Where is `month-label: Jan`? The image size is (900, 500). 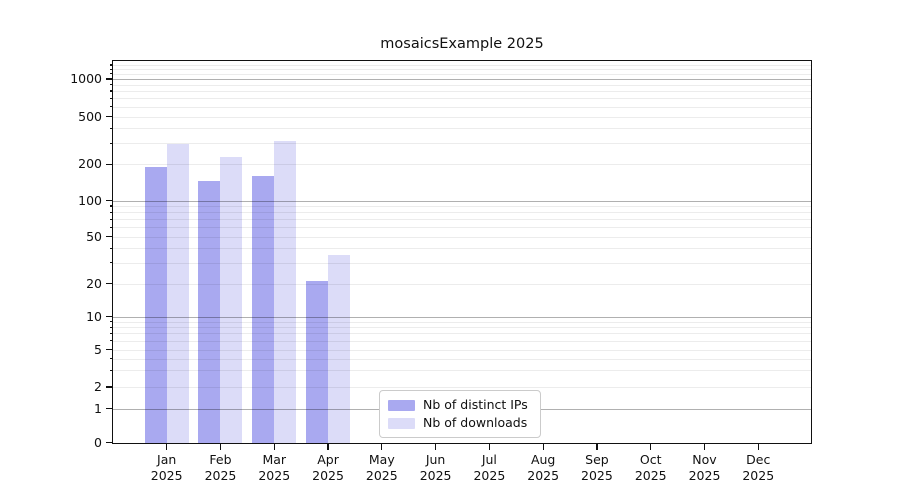 month-label: Jan is located at coordinates (167, 459).